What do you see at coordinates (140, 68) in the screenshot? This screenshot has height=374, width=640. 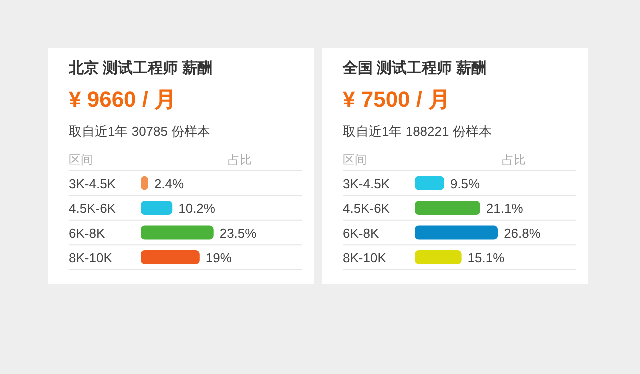 I see `chart-title: 北京 测试工程师 薪酬` at bounding box center [140, 68].